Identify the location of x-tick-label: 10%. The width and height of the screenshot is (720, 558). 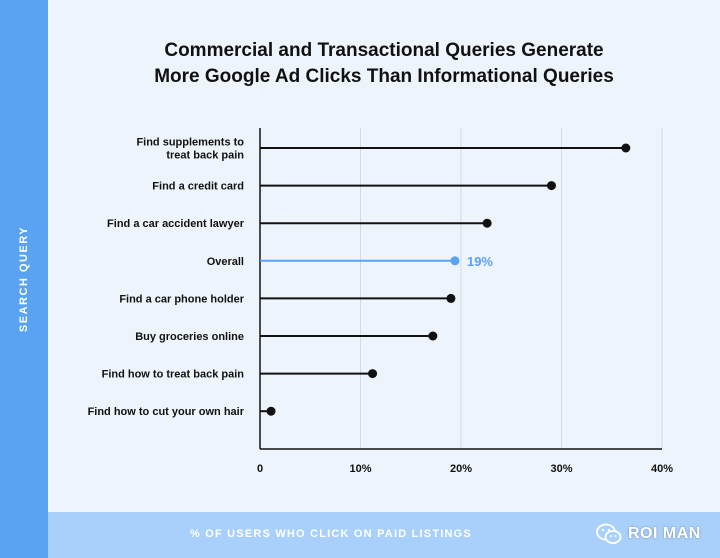
(360, 469).